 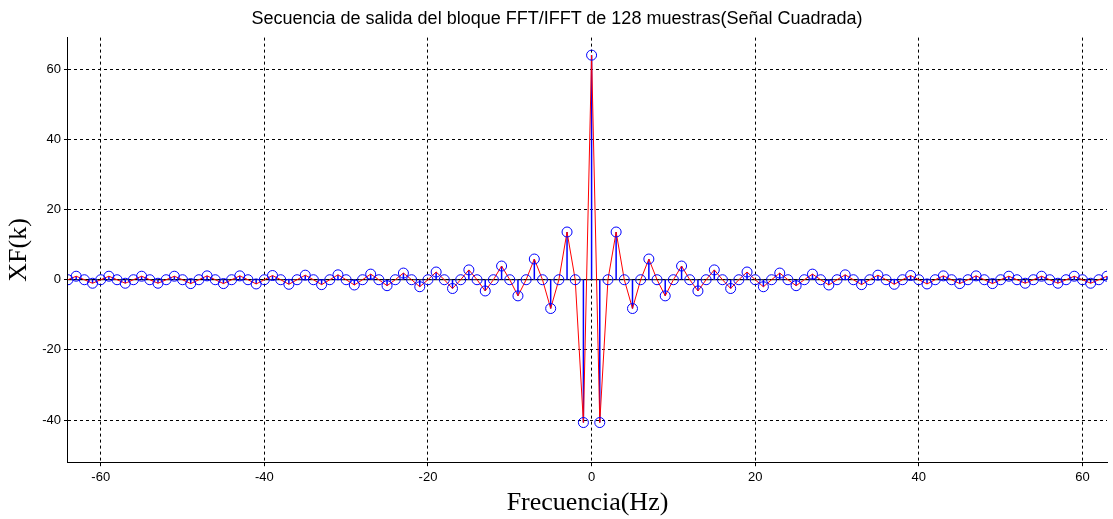 I want to click on y-tick-label: 0, so click(x=57, y=279).